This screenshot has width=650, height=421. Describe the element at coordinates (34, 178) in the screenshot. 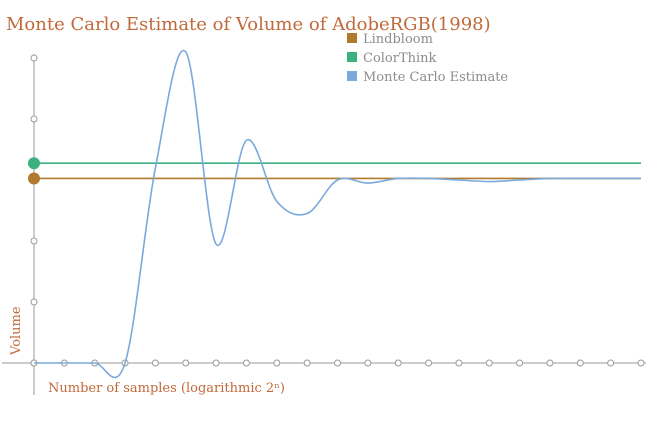

I see `series-marker-lindbloom` at that location.